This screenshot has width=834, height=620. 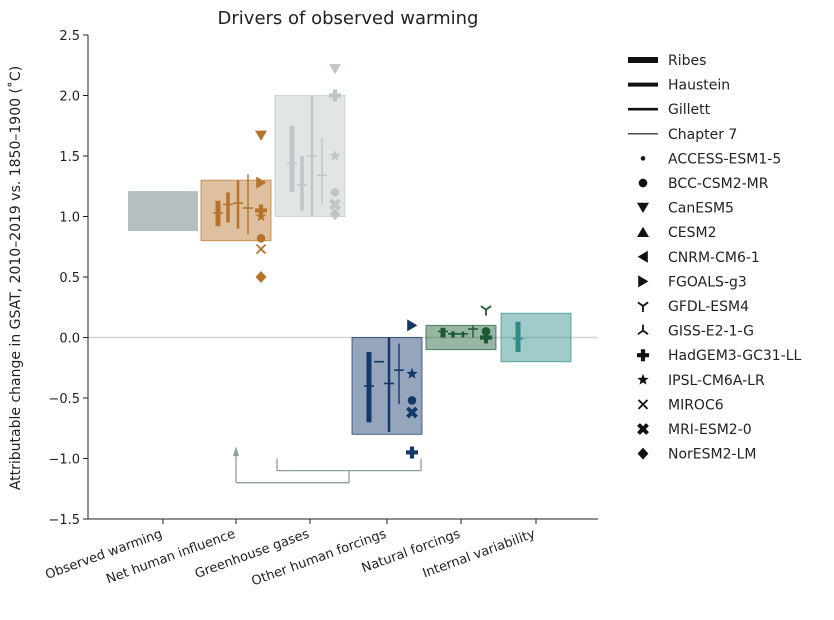 What do you see at coordinates (710, 430) in the screenshot?
I see `legend-label: MRI-ESM2-0` at bounding box center [710, 430].